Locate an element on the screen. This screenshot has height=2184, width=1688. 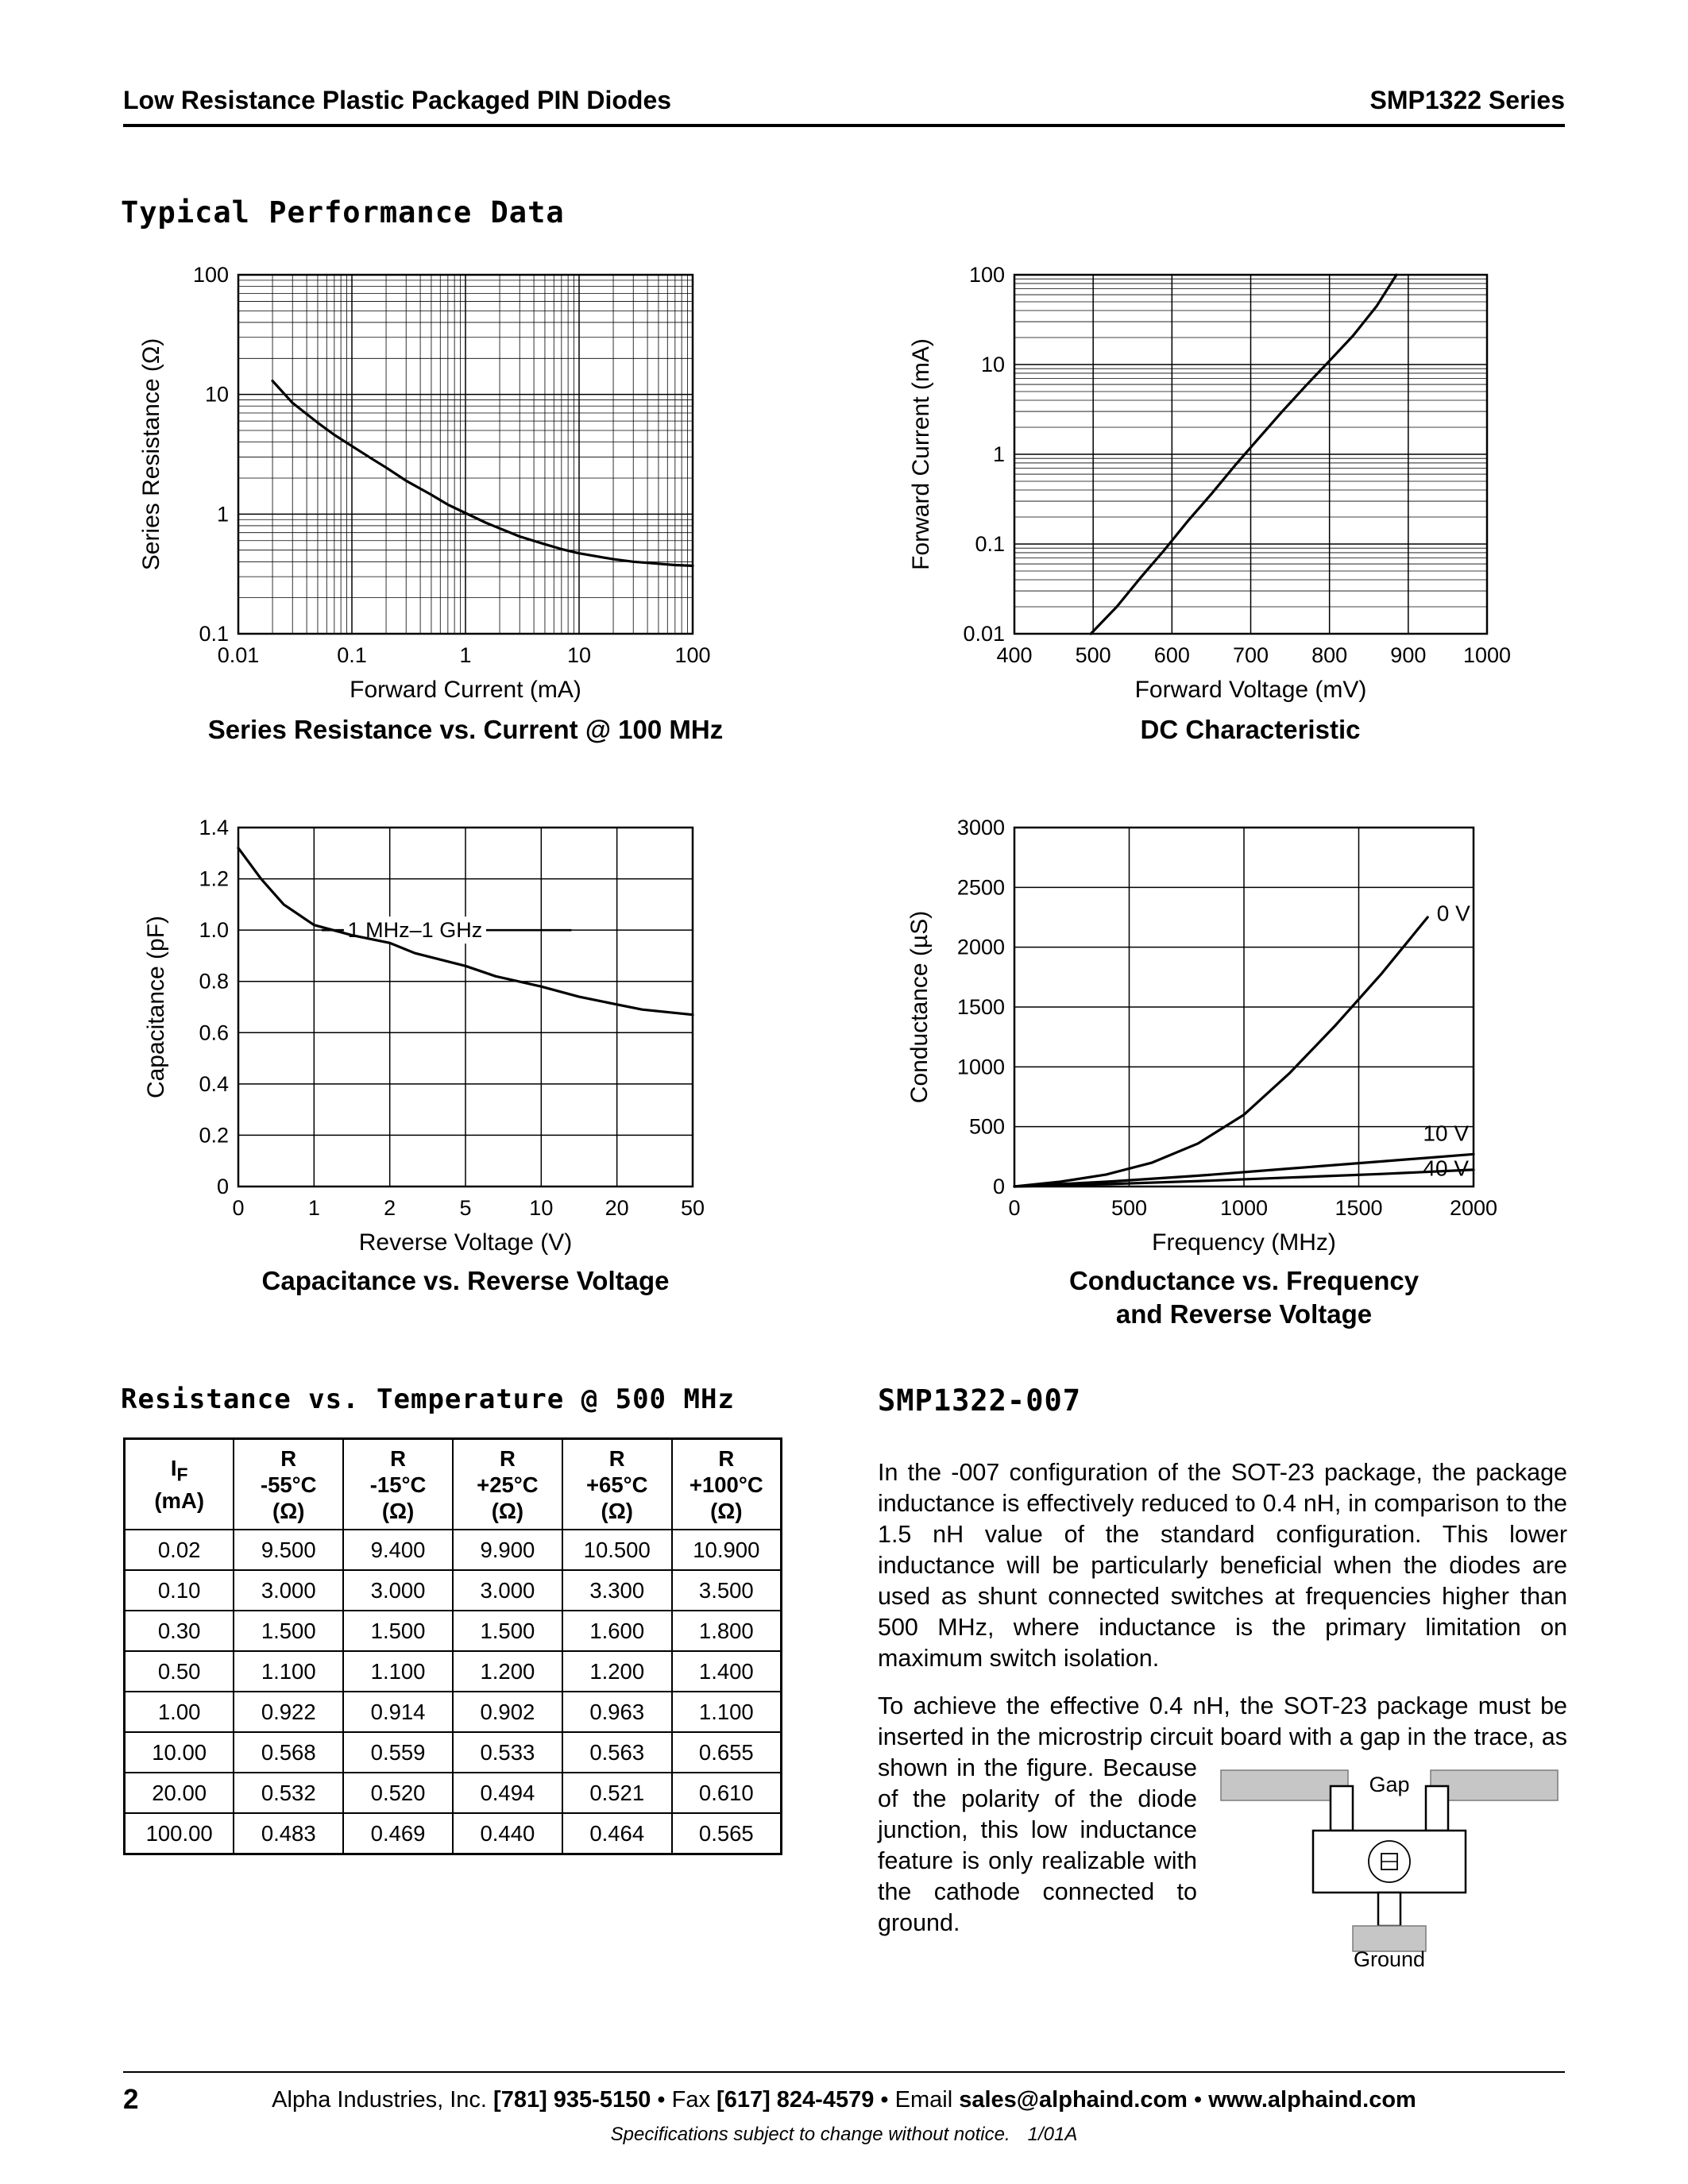
x-axis-label: Forward Voltage (mV) is located at coordinates (1251, 690).